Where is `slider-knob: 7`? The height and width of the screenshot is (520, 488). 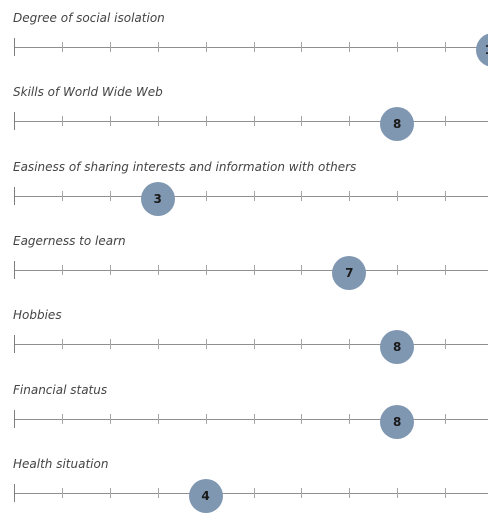
slider-knob: 7 is located at coordinates (349, 272).